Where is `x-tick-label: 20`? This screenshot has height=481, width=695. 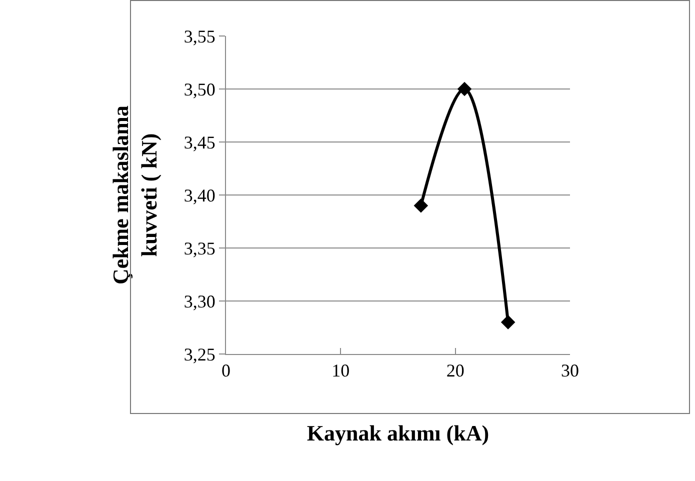 x-tick-label: 20 is located at coordinates (455, 370).